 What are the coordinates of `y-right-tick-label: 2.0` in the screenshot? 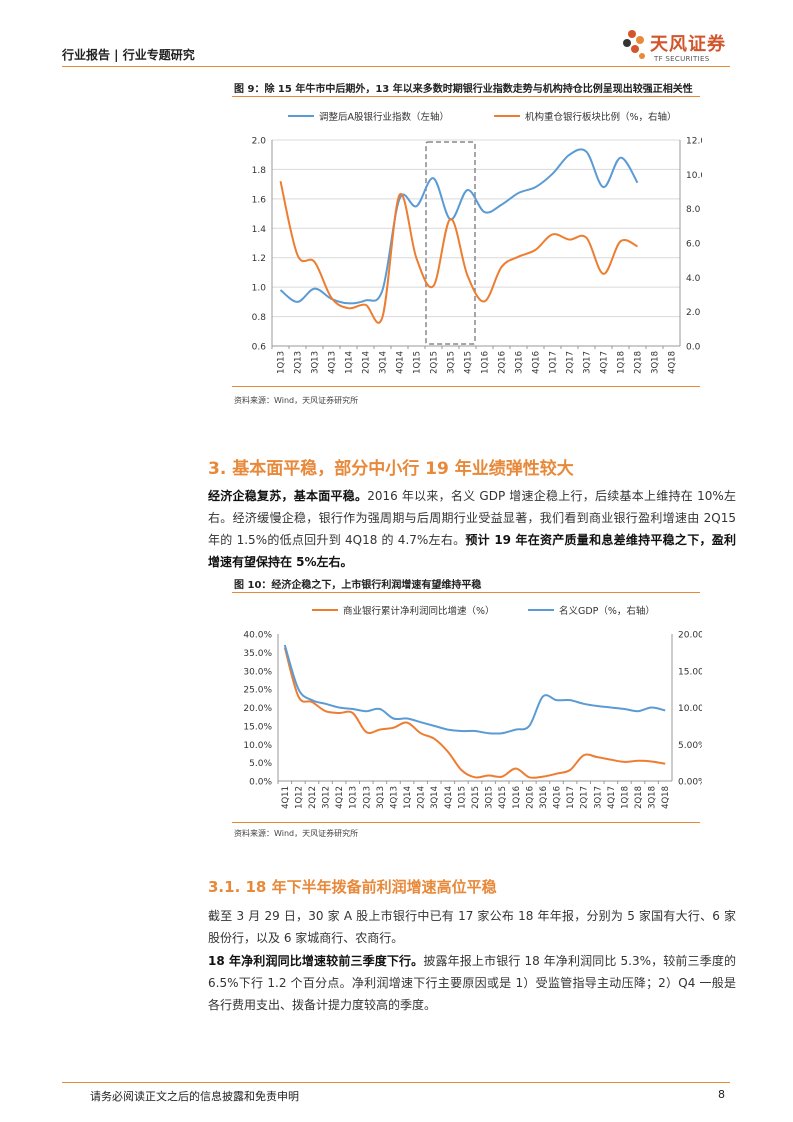 It's located at (693, 313).